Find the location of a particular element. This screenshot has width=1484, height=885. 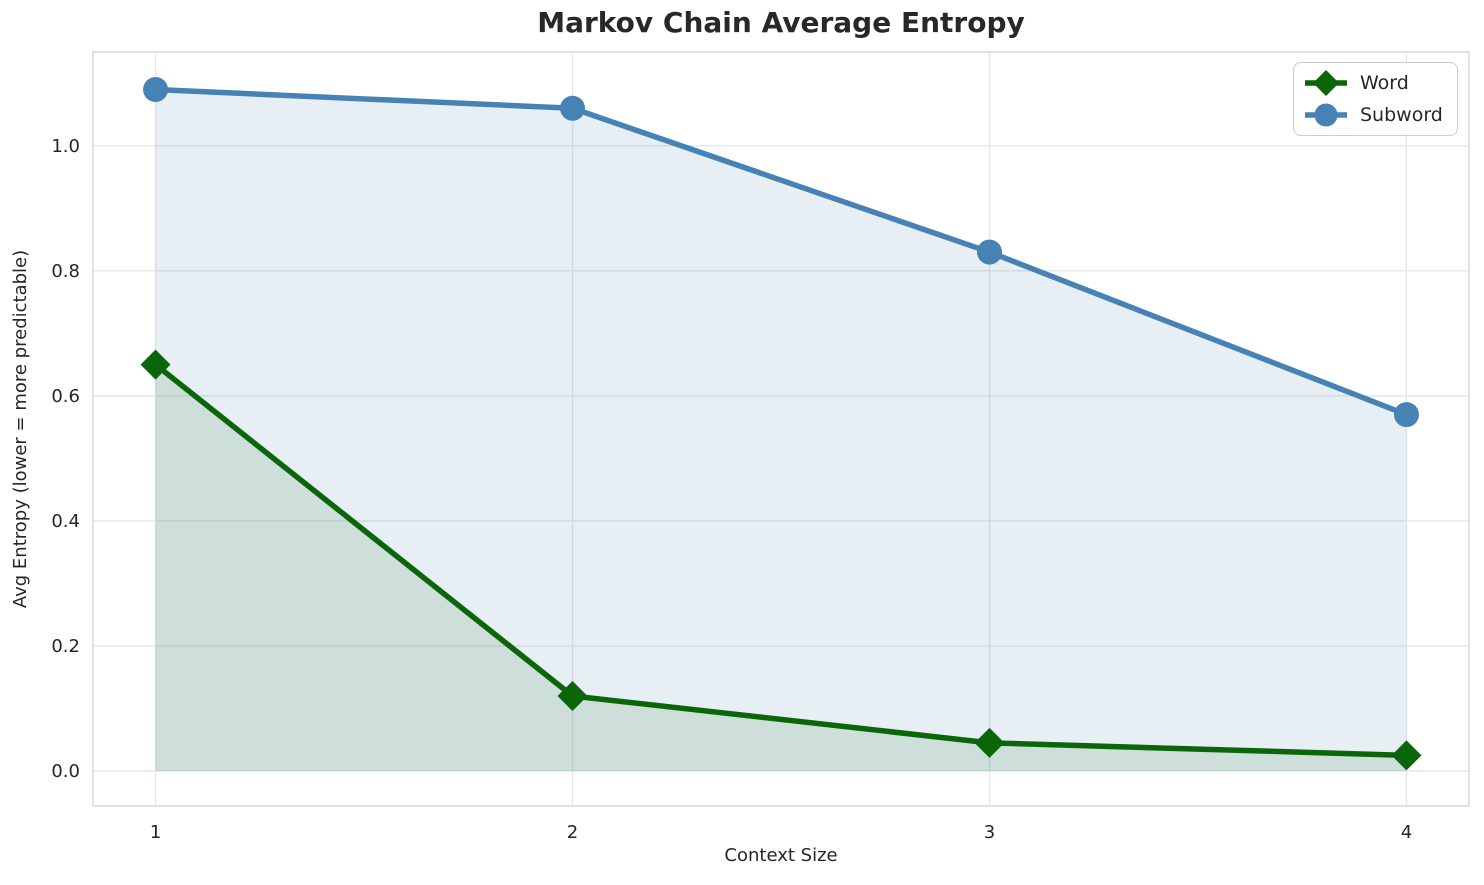

y-tick-label: 0.2 is located at coordinates (65, 646).